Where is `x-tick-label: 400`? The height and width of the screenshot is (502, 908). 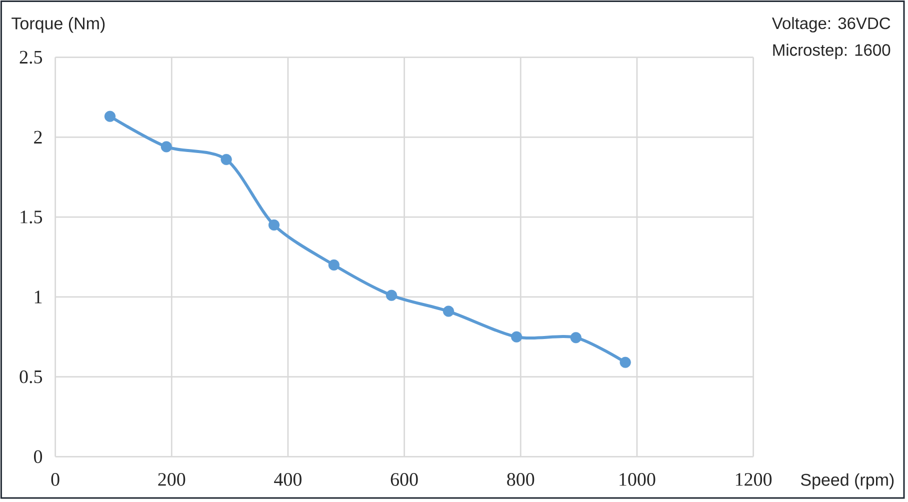
x-tick-label: 400 is located at coordinates (288, 479).